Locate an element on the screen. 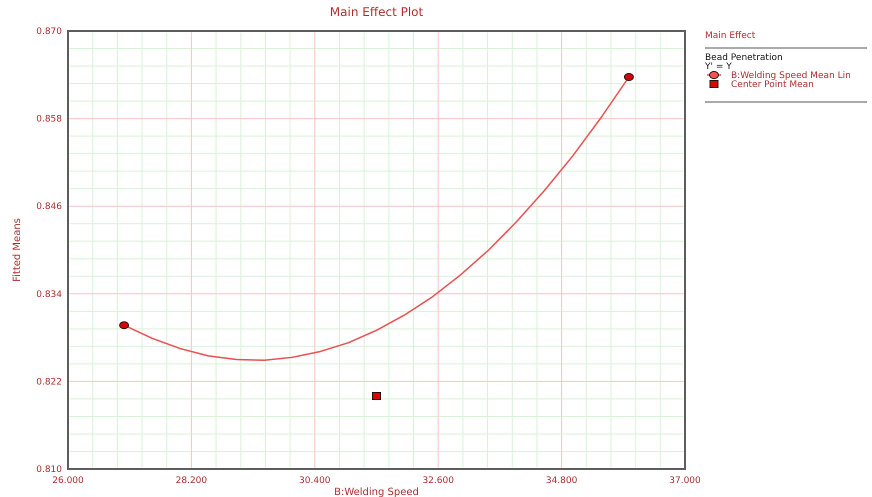  y-tick-label: 0.810 is located at coordinates (49, 470).